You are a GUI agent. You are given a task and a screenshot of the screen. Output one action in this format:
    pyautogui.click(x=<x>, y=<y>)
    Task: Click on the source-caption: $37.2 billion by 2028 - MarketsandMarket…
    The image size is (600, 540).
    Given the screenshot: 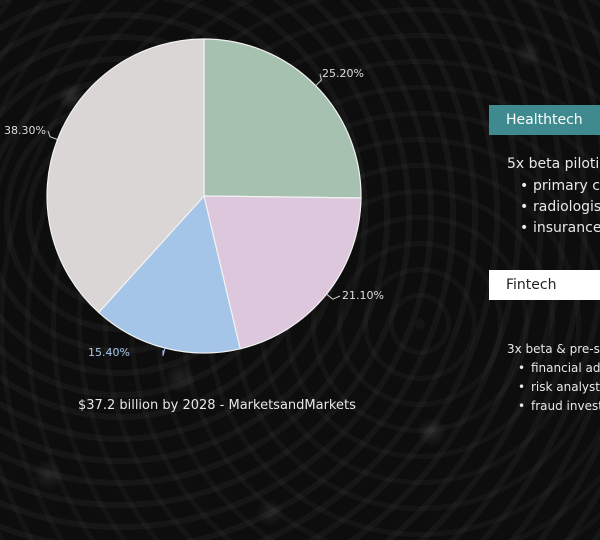 What is the action you would take?
    pyautogui.click(x=217, y=405)
    